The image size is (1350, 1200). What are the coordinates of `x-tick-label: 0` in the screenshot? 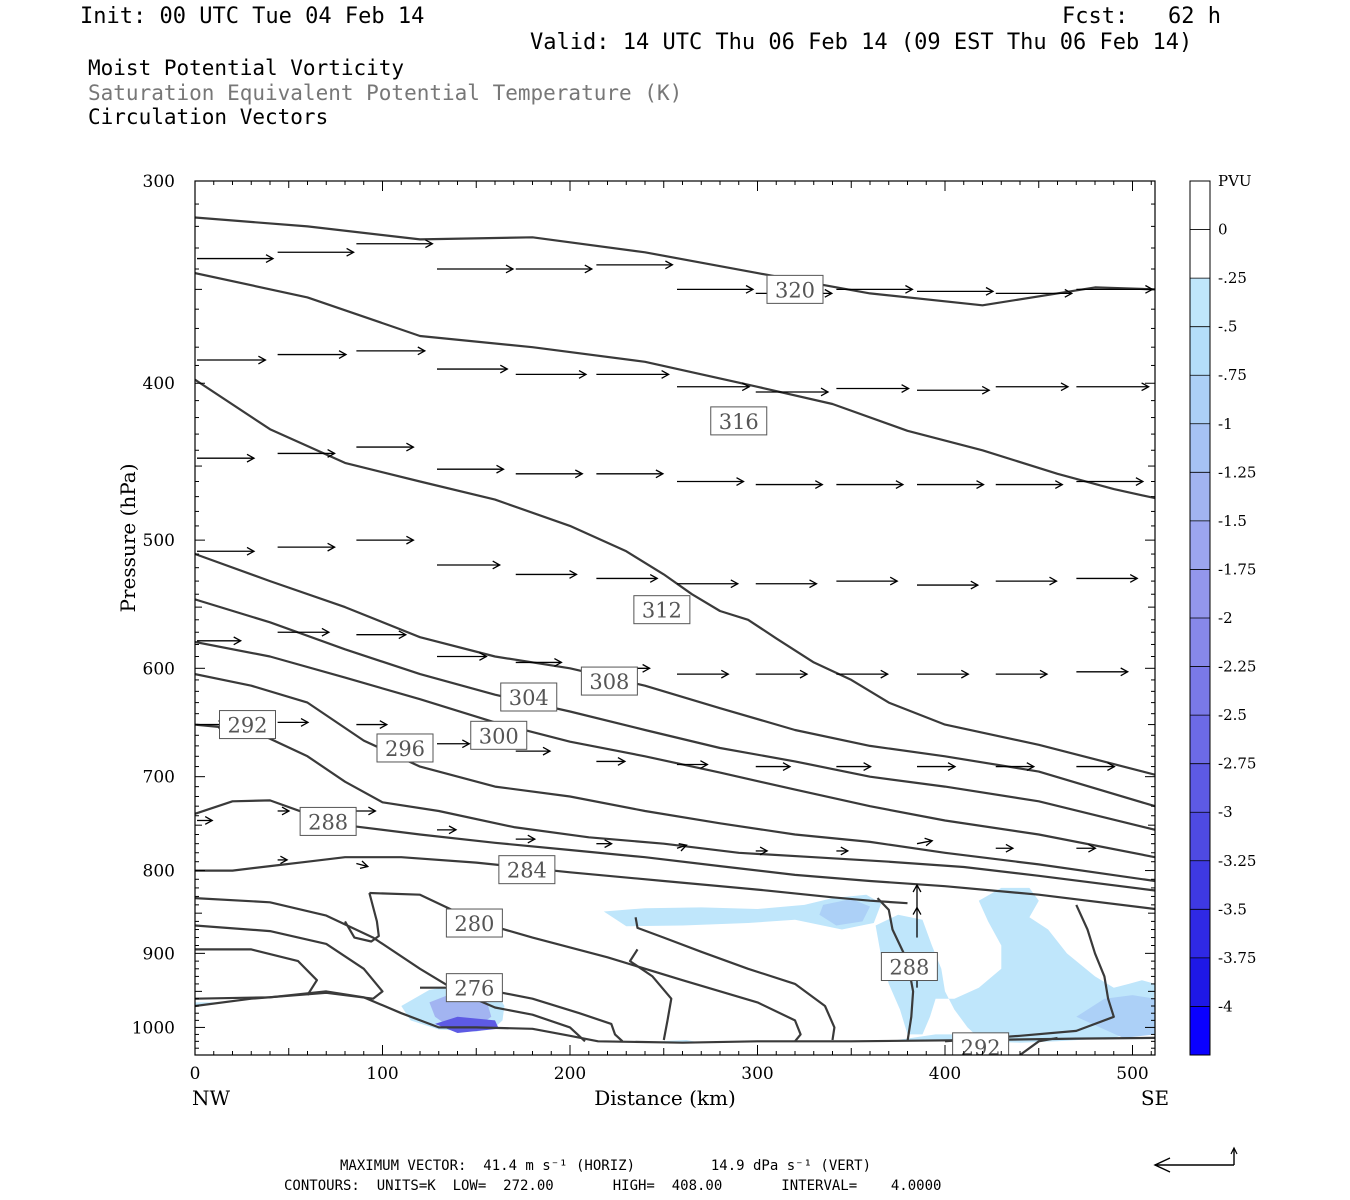 It's located at (195, 1074).